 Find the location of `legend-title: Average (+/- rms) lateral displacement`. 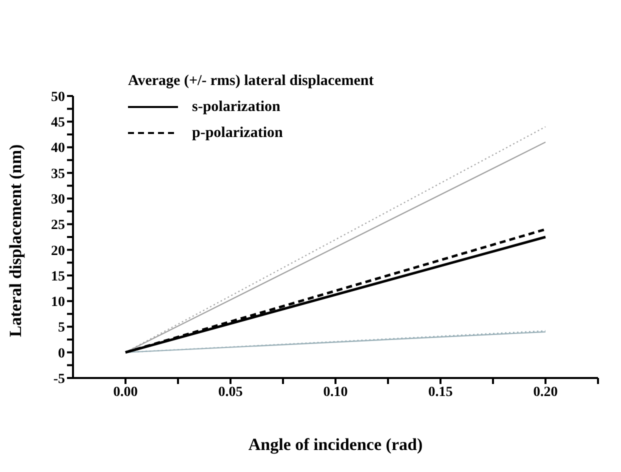

legend-title: Average (+/- rms) lateral displacement is located at coordinates (251, 81).